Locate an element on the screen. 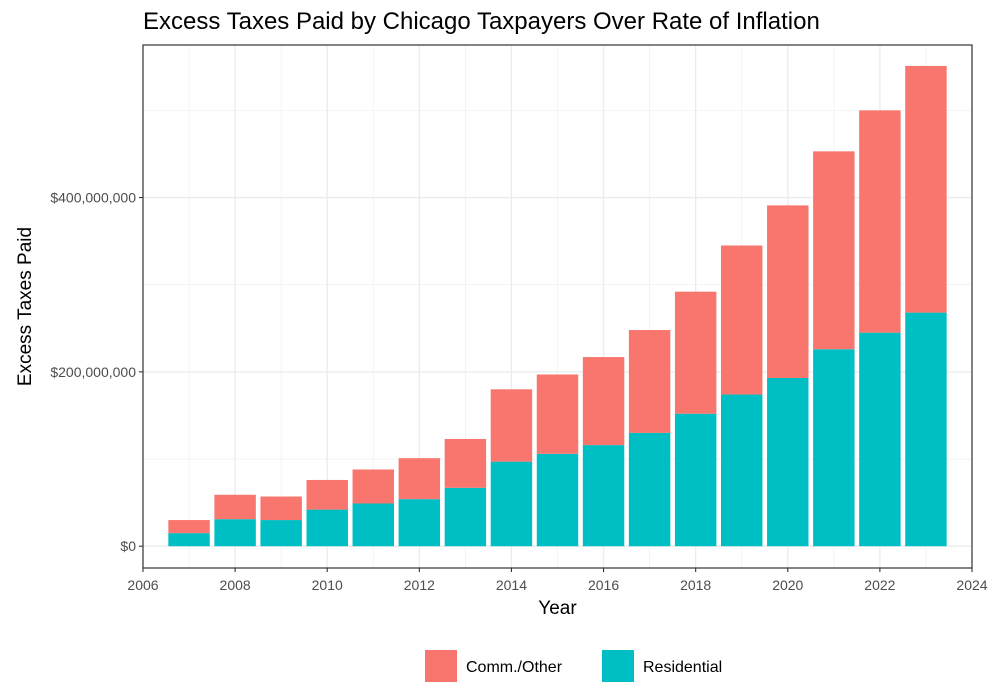  bar-residential-2013 is located at coordinates (465, 517).